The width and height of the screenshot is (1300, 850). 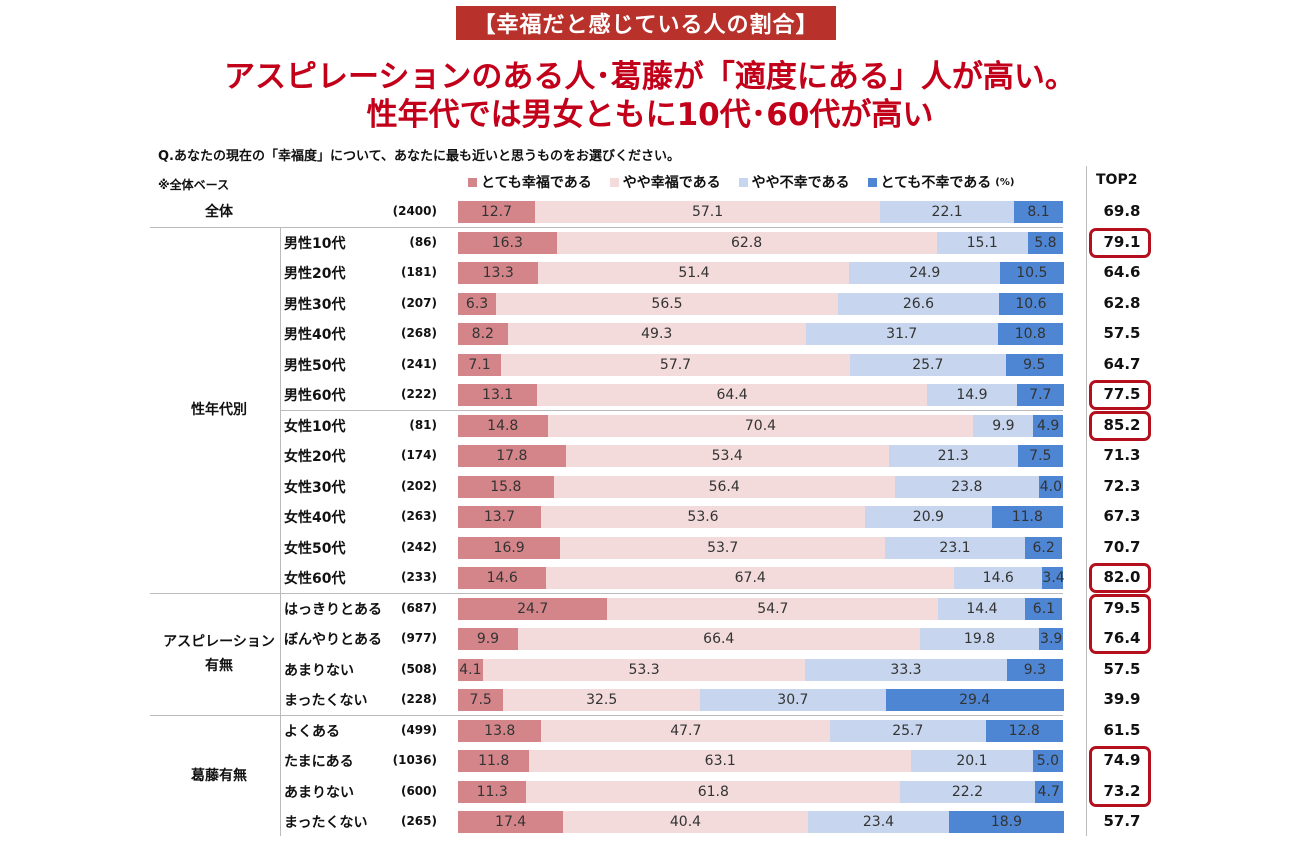 I want to click on row-label: まったくない, so click(x=326, y=823).